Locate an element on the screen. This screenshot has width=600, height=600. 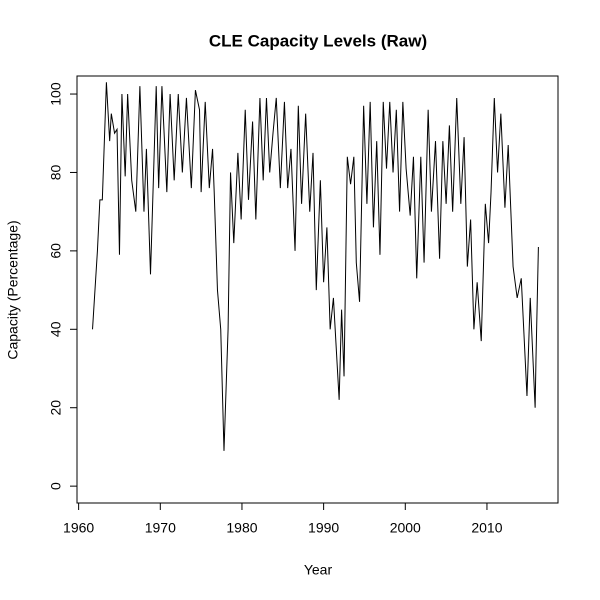
y-tick-label: 40 is located at coordinates (56, 329).